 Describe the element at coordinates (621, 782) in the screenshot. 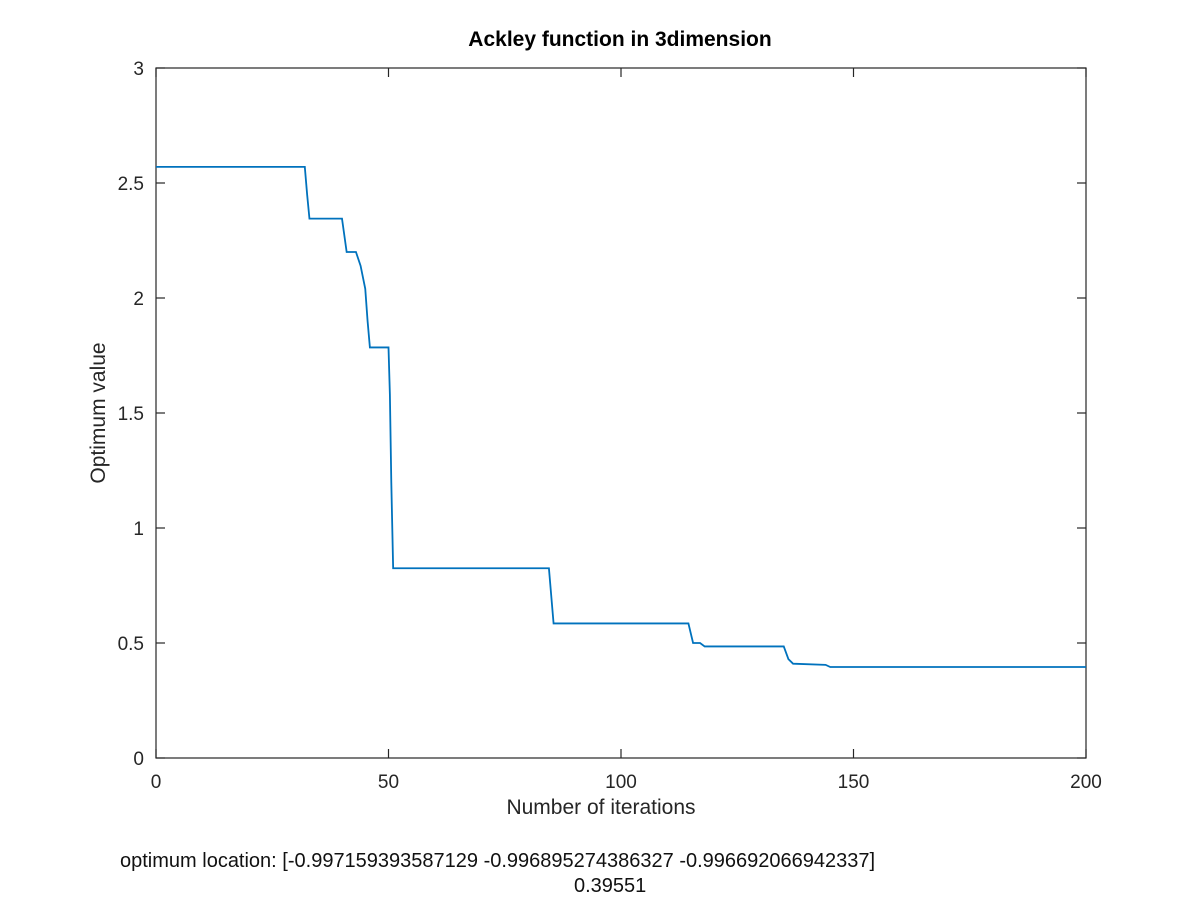

I see `x-tick-label: 100` at that location.